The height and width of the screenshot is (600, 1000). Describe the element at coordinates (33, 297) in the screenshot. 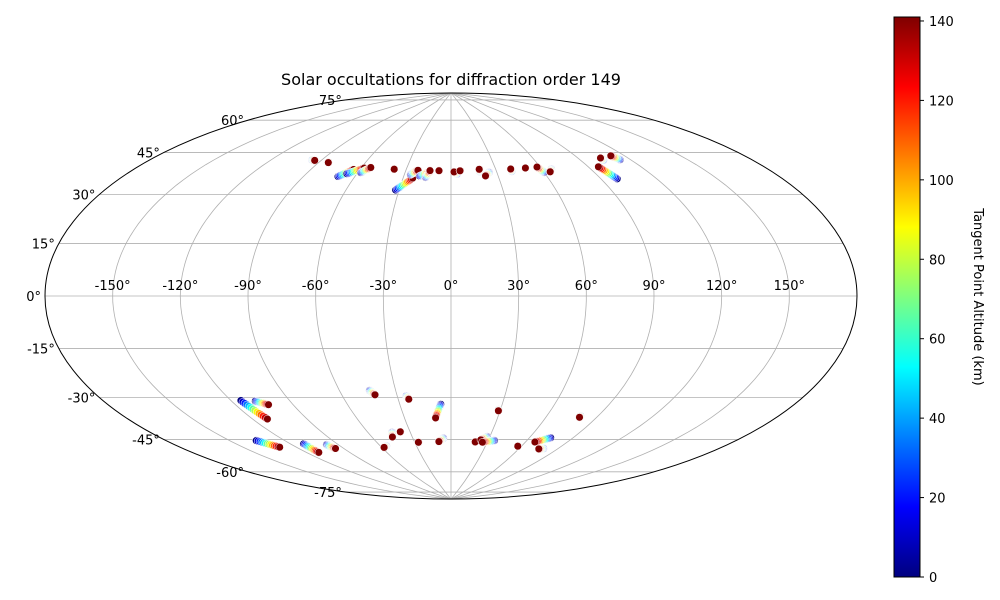

I see `lat-tick-label: 0°` at that location.